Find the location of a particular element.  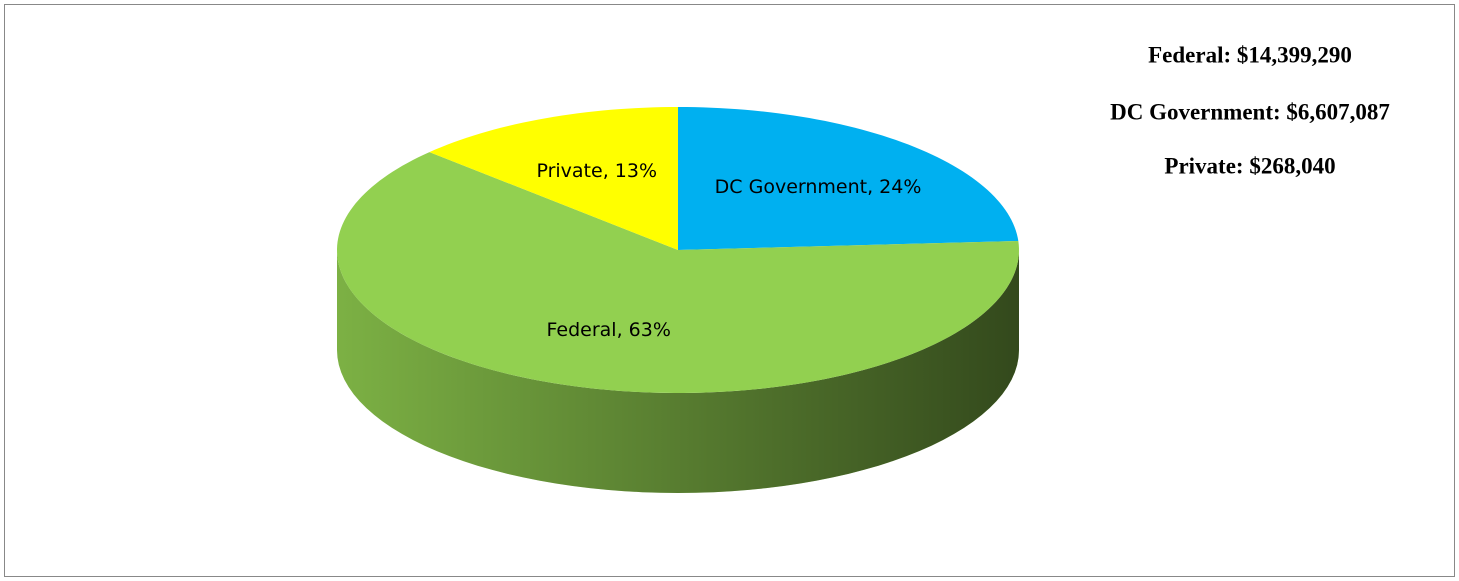

annotation: Federal: $14,399,290 is located at coordinates (1250, 54).